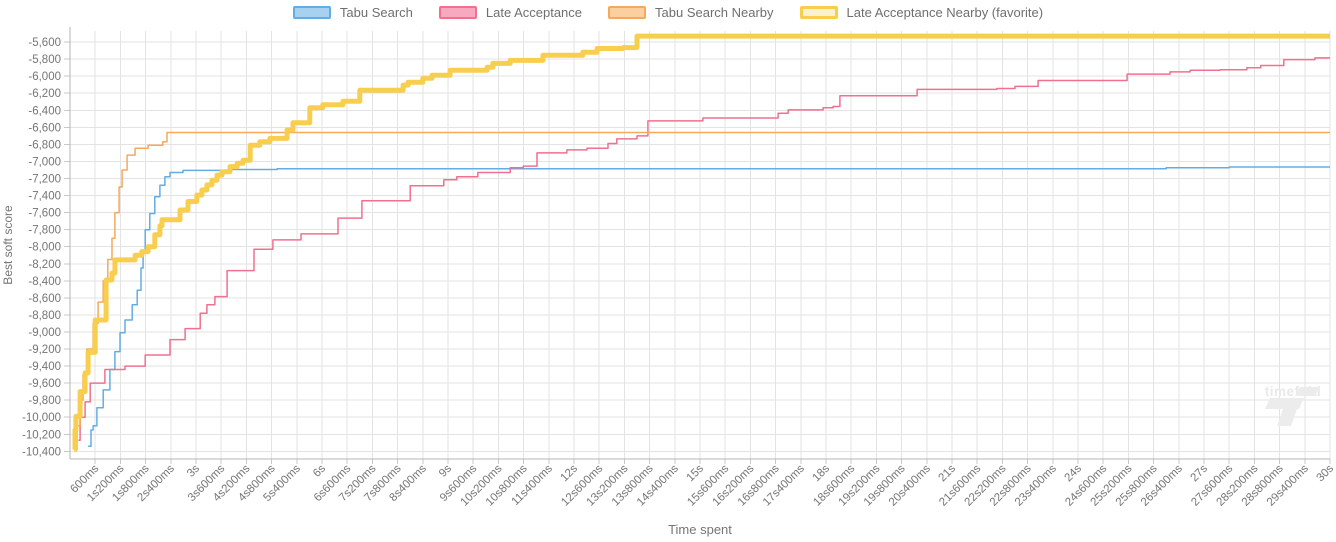  Describe the element at coordinates (948, 473) in the screenshot. I see `svg-text: 21s` at that location.